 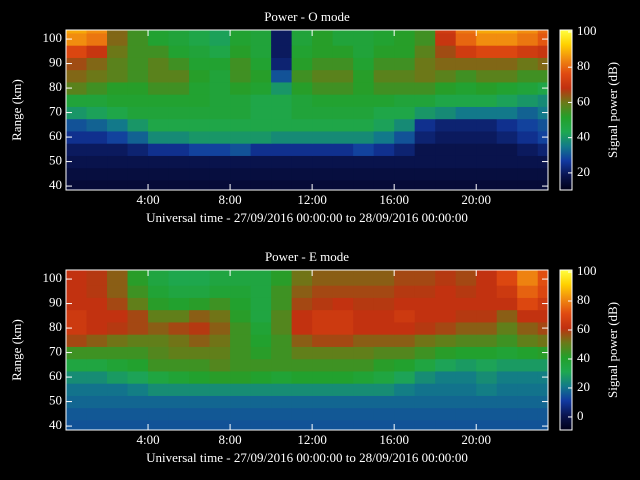 I want to click on chart-title: Power - E mode, so click(x=307, y=256).